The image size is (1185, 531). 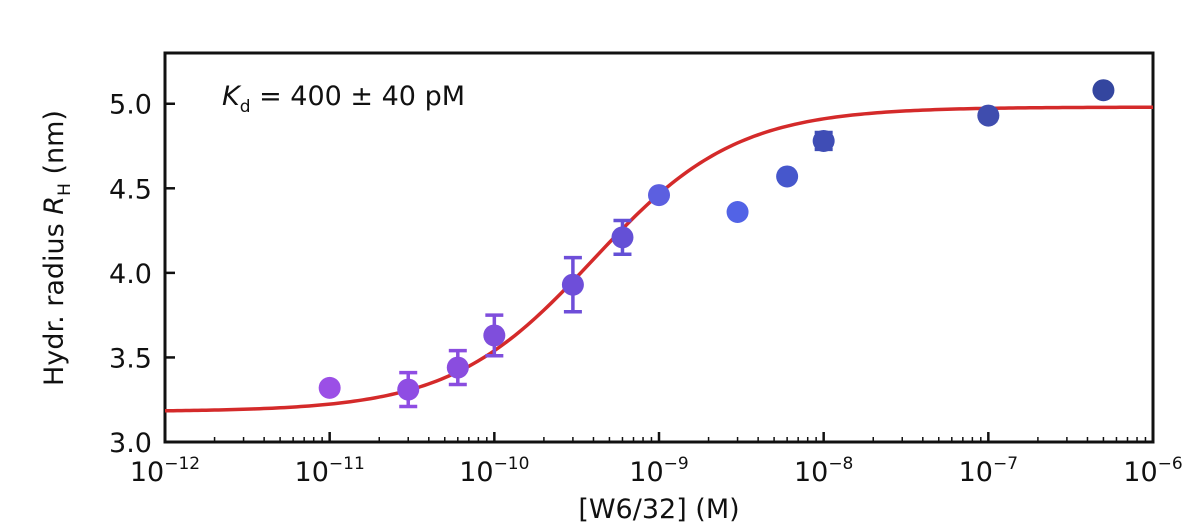 I want to click on x-tick-label: 10⁻⁷, so click(x=988, y=471).